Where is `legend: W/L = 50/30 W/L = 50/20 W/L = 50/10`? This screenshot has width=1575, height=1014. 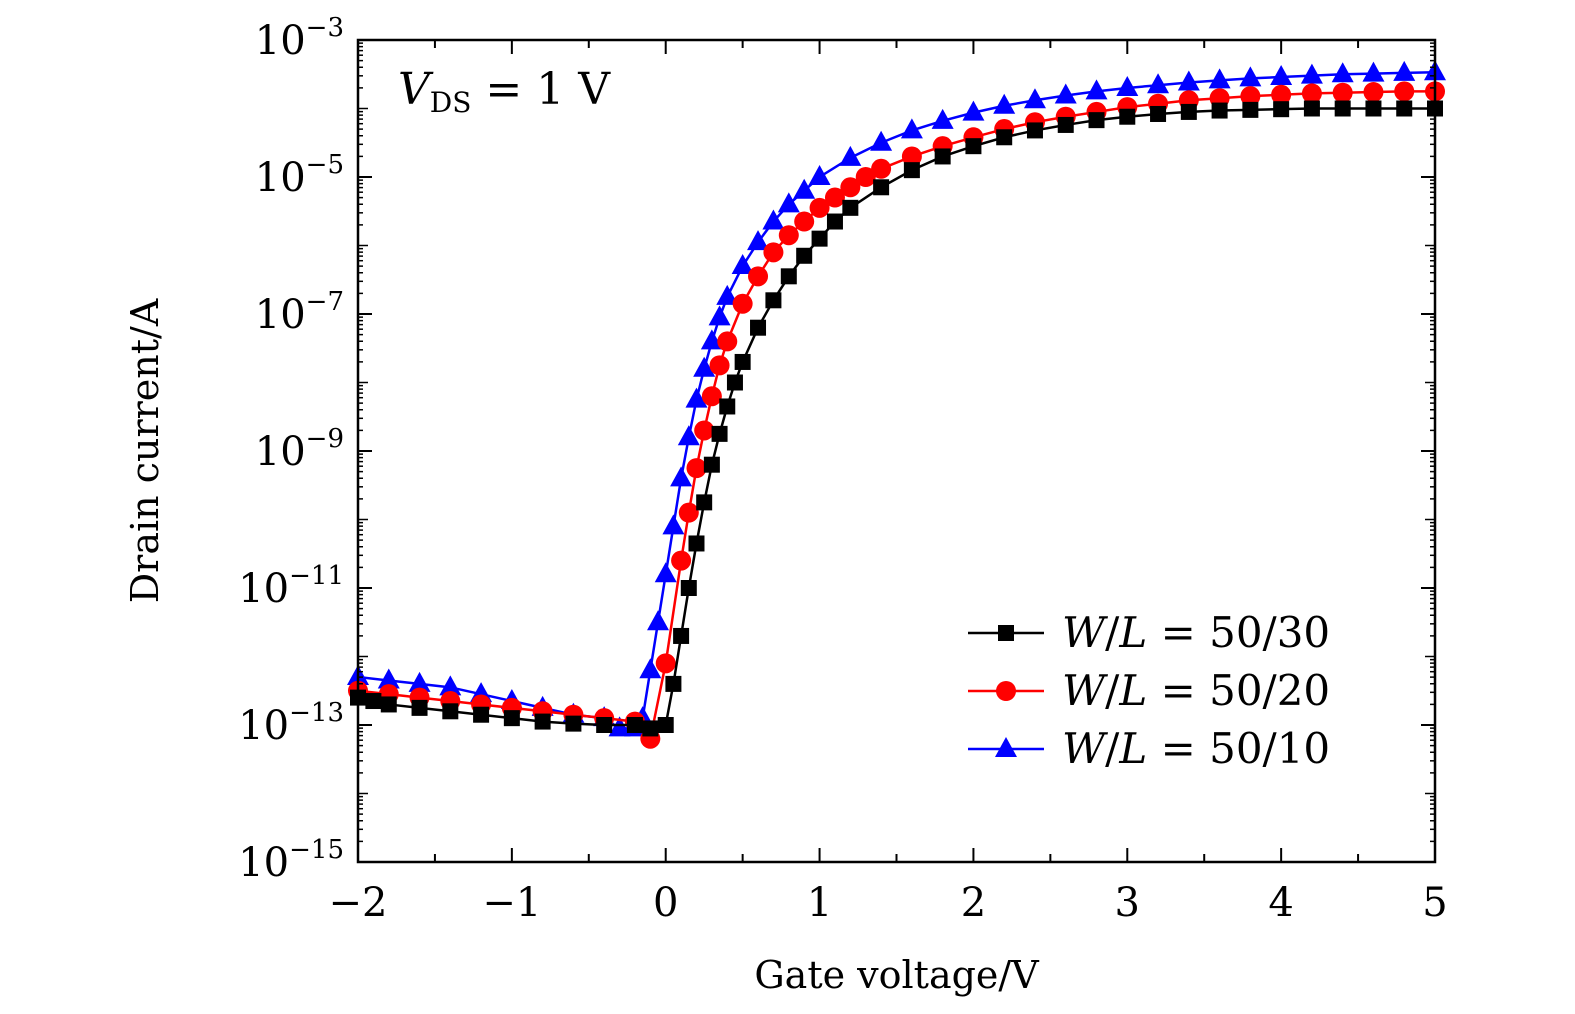
legend: W/L = 50/30 W/L = 50/20 W/L = 50/10 is located at coordinates (1149, 690).